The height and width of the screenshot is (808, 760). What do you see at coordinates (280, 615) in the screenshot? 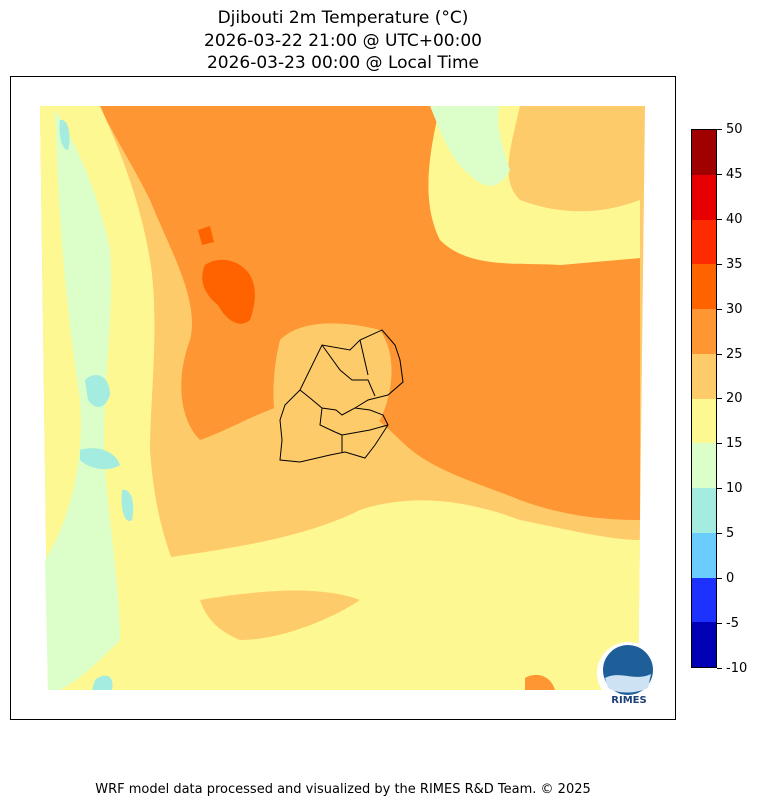
I see `region-20-25-bottom` at bounding box center [280, 615].